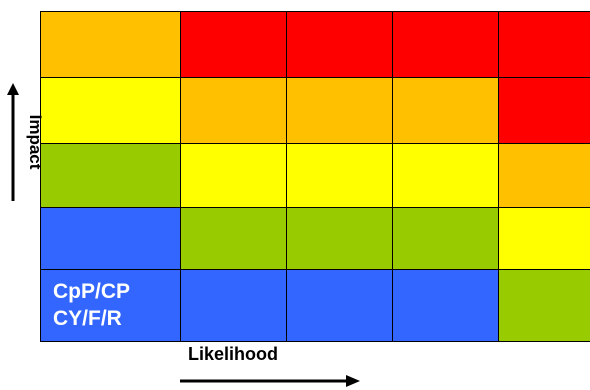 The width and height of the screenshot is (590, 390). What do you see at coordinates (339, 238) in the screenshot?
I see `matrix-cell-r4-c3` at bounding box center [339, 238].